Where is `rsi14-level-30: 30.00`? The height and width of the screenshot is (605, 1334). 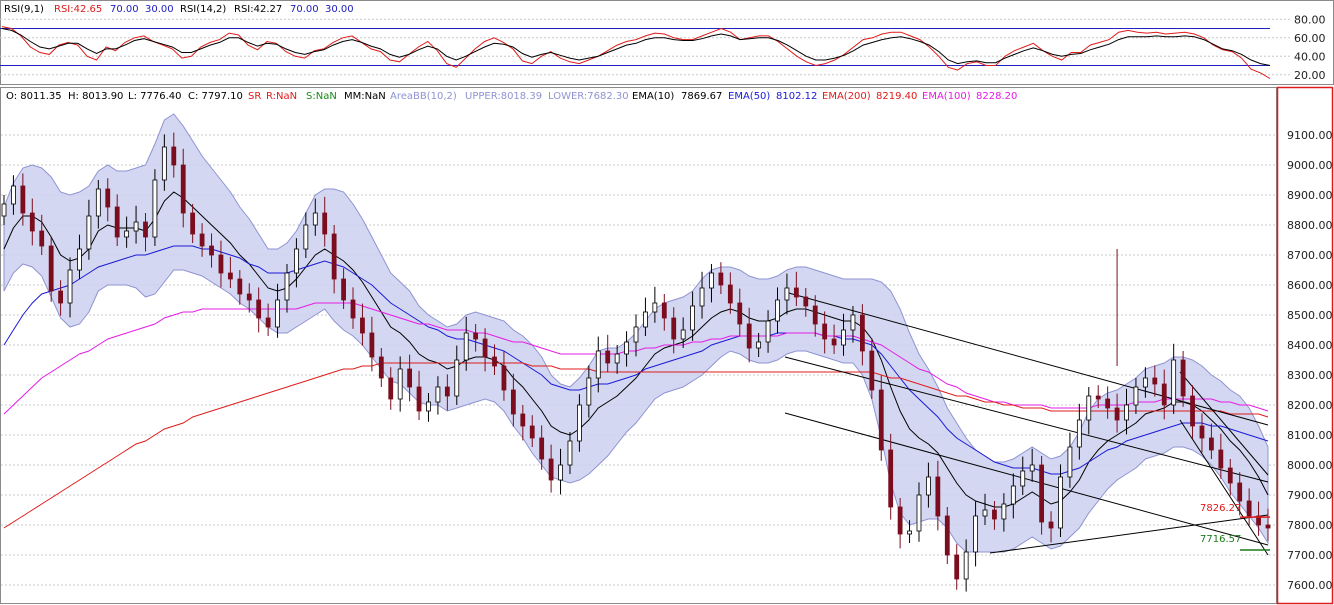
rsi14-level-30: 30.00 is located at coordinates (339, 9).